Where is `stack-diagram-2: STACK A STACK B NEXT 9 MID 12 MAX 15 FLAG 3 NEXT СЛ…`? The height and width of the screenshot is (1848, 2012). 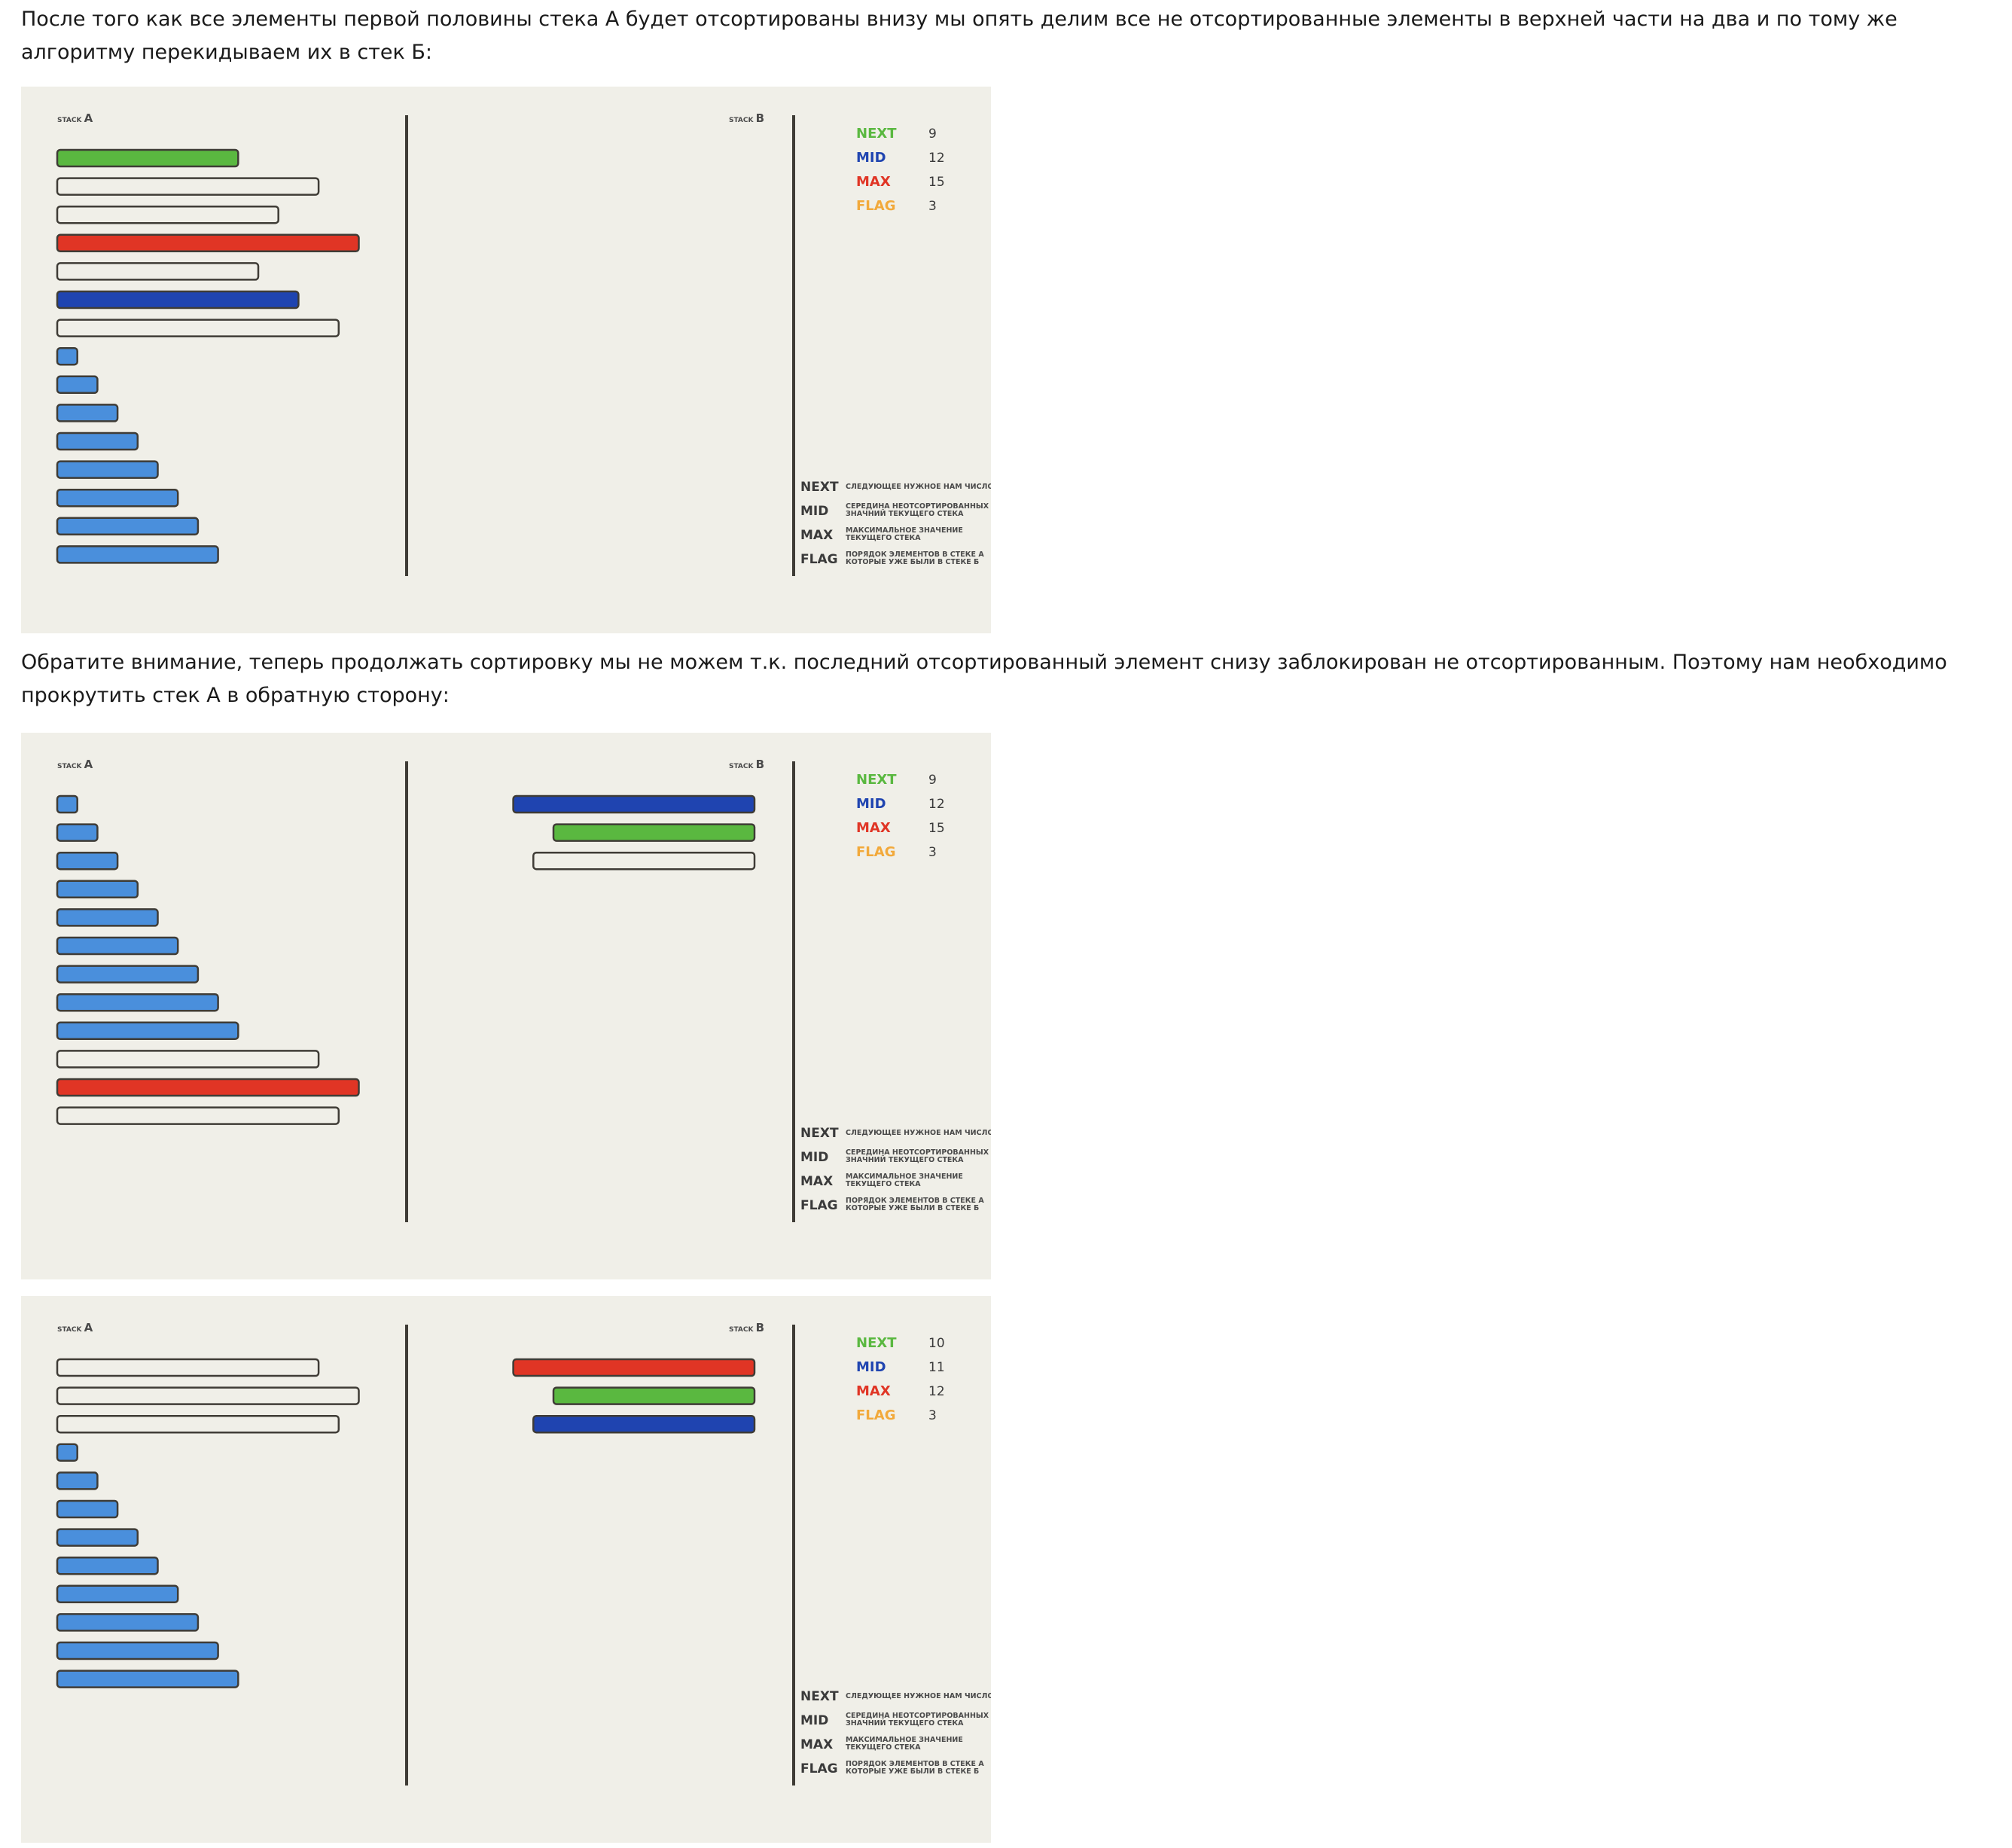 stack-diagram-2: STACK A STACK B NEXT 9 MID 12 MAX 15 FLAG 3 NEXT СЛ… is located at coordinates (506, 1006).